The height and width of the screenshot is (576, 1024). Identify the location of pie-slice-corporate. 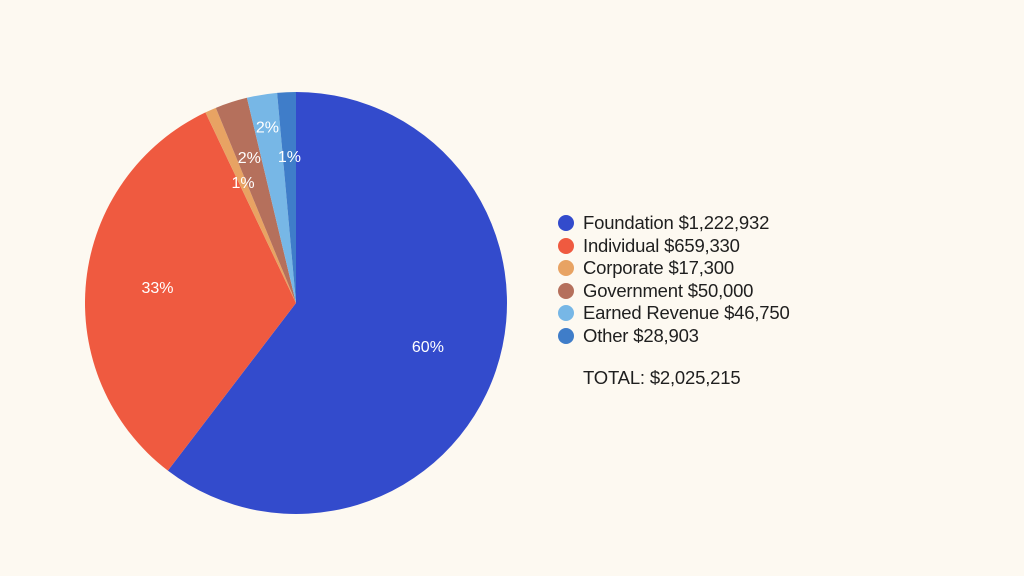
(250, 205).